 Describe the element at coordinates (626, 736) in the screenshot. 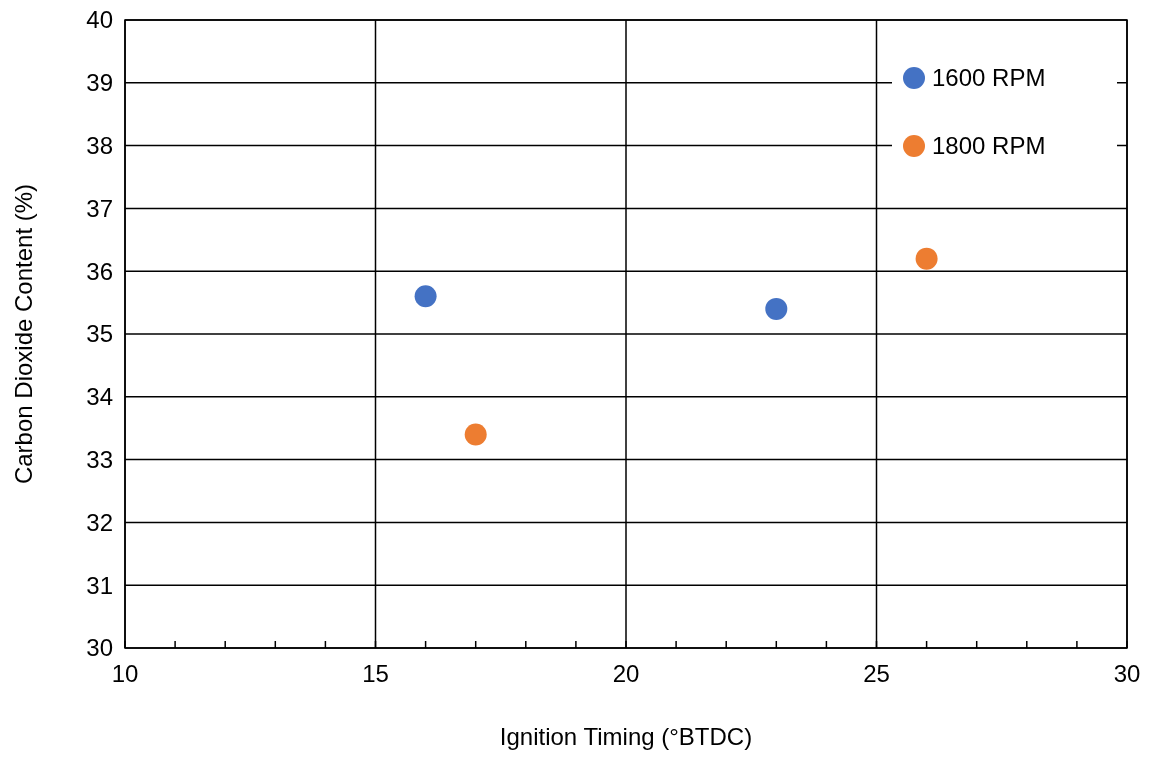

I see `x-axis-title: Ignition Timing (°BTDC)` at that location.